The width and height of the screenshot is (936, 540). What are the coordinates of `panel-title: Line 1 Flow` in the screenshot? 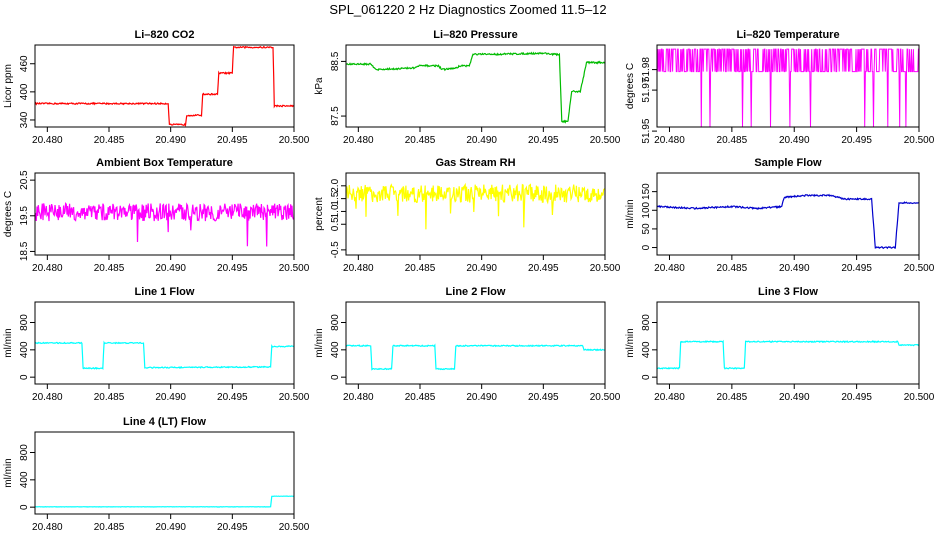 It's located at (165, 292).